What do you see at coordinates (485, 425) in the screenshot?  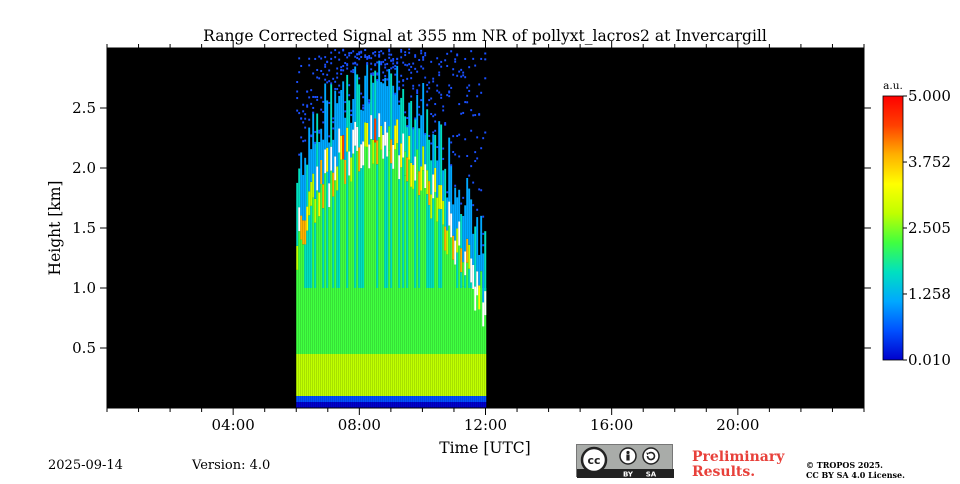 I see `x-tick-label: 12:00` at bounding box center [485, 425].